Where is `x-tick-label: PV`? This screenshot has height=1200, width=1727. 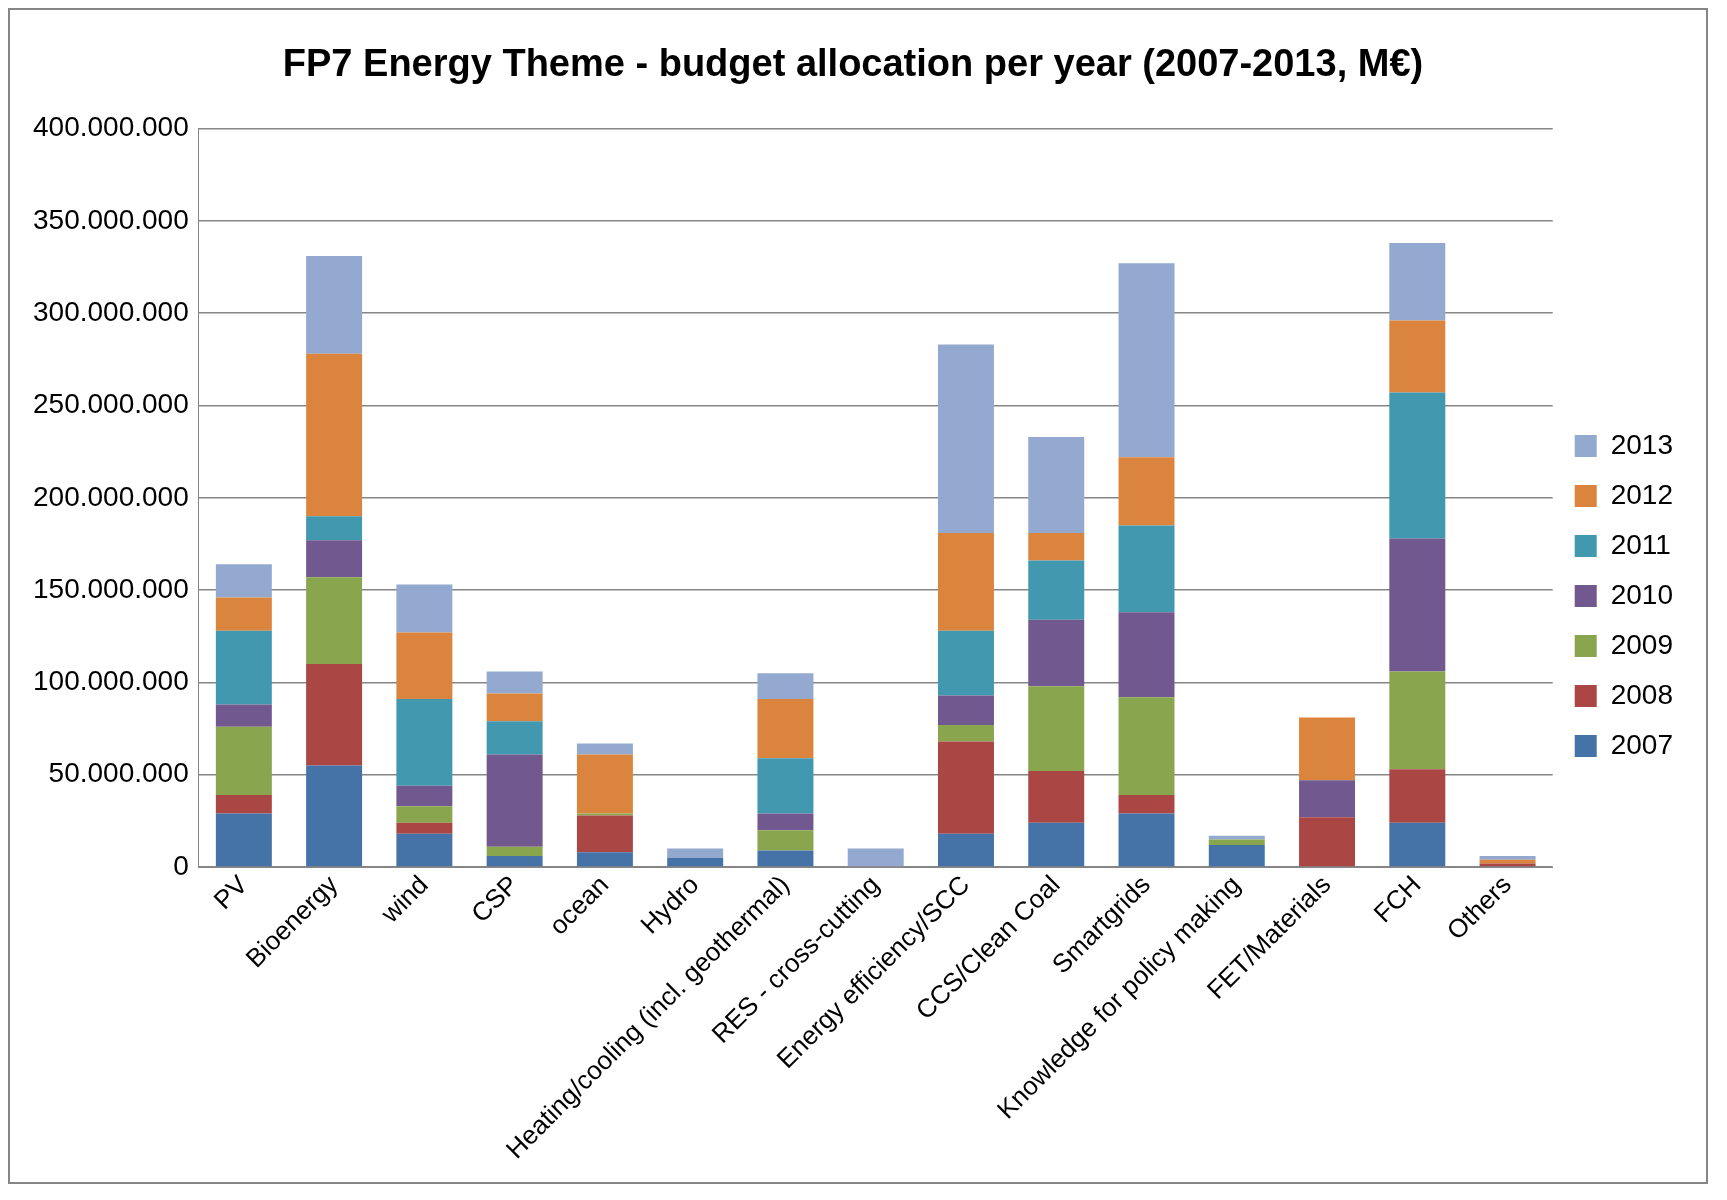 x-tick-label: PV is located at coordinates (230, 891).